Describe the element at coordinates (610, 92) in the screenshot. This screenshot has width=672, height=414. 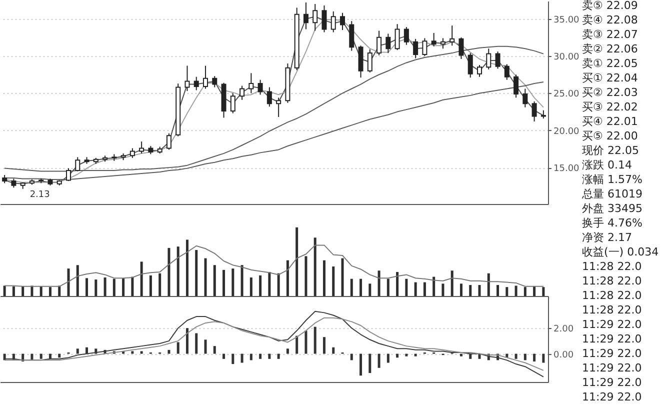
I see `text: 买② 22.03` at that location.